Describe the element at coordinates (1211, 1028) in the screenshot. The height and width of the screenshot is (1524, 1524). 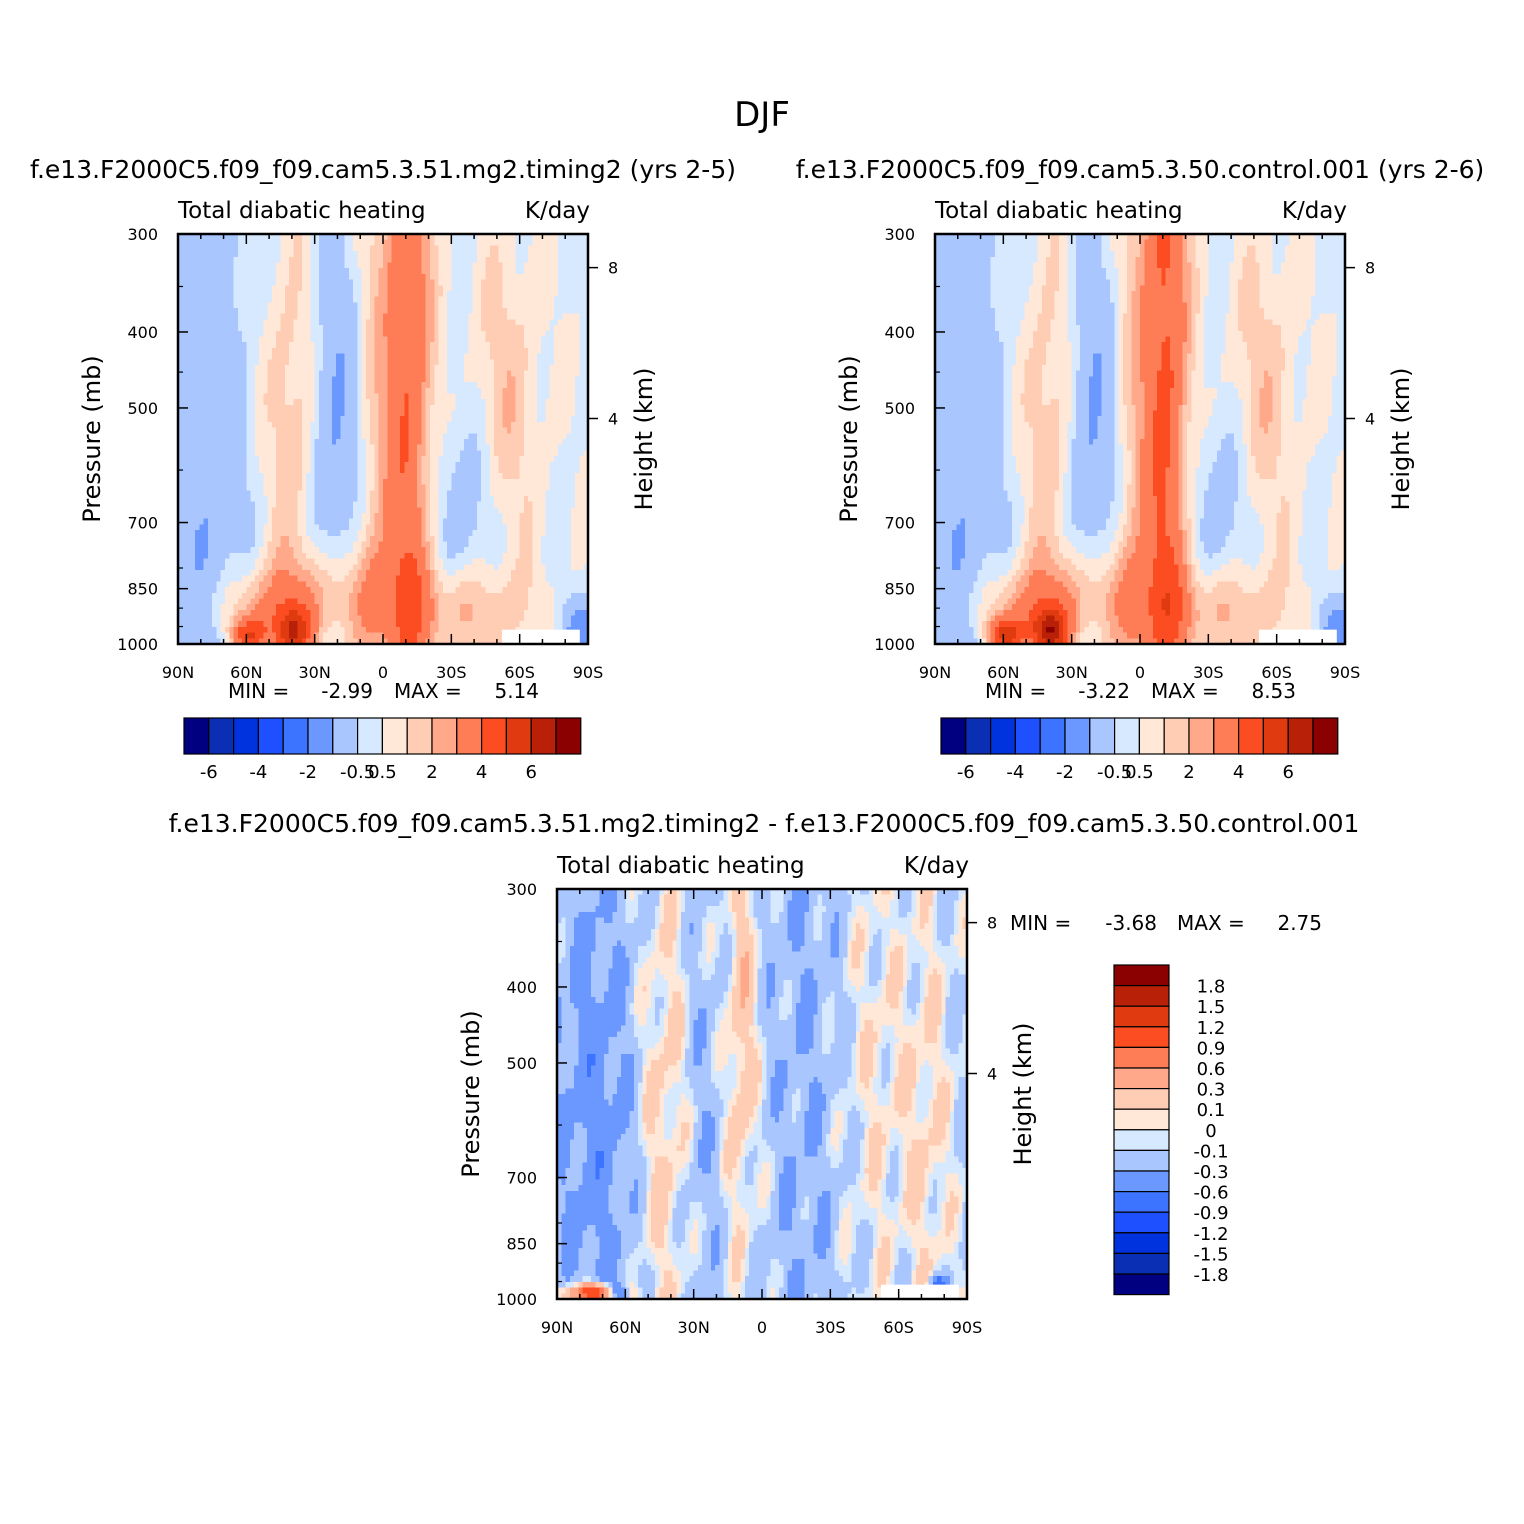
I see `legend-label: 1.2` at that location.